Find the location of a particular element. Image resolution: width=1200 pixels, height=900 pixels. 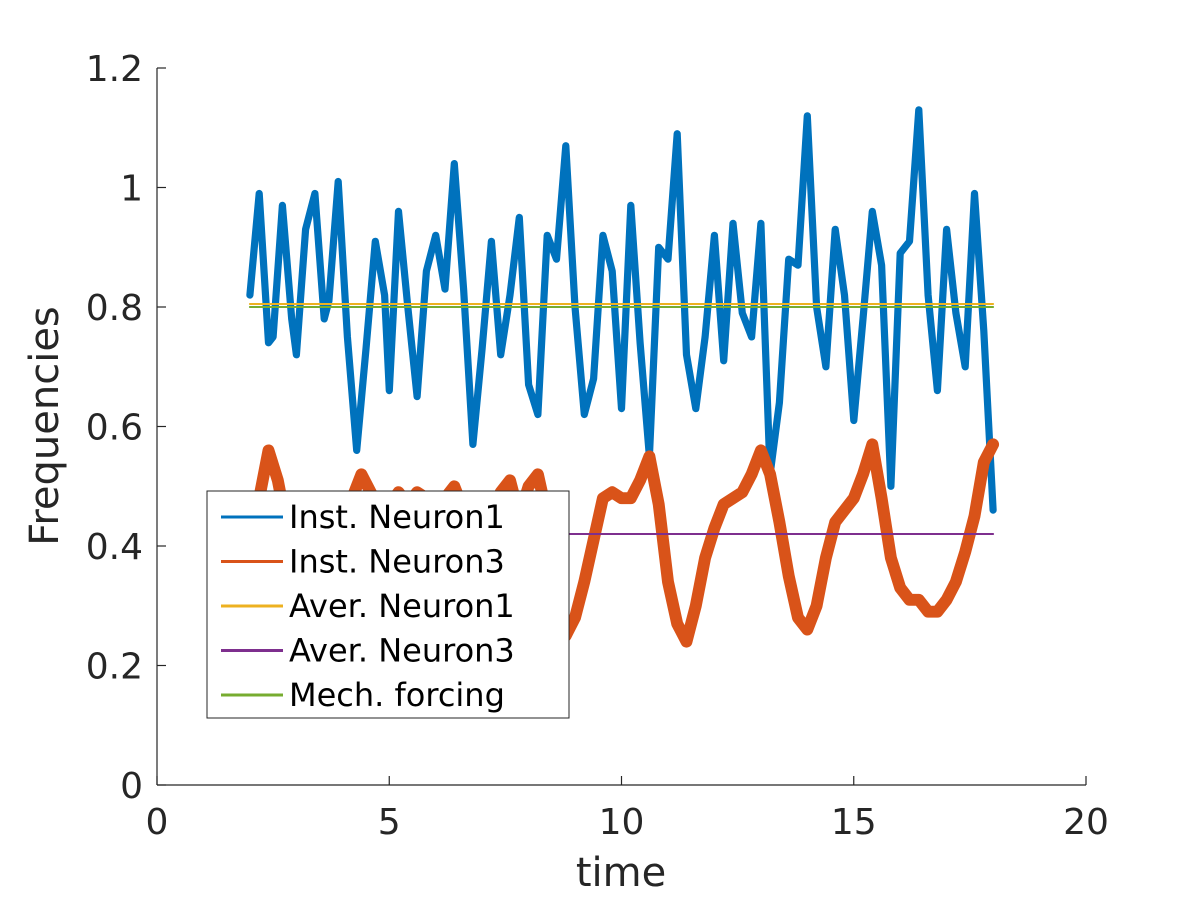

x-tick-label: 15 is located at coordinates (854, 822).